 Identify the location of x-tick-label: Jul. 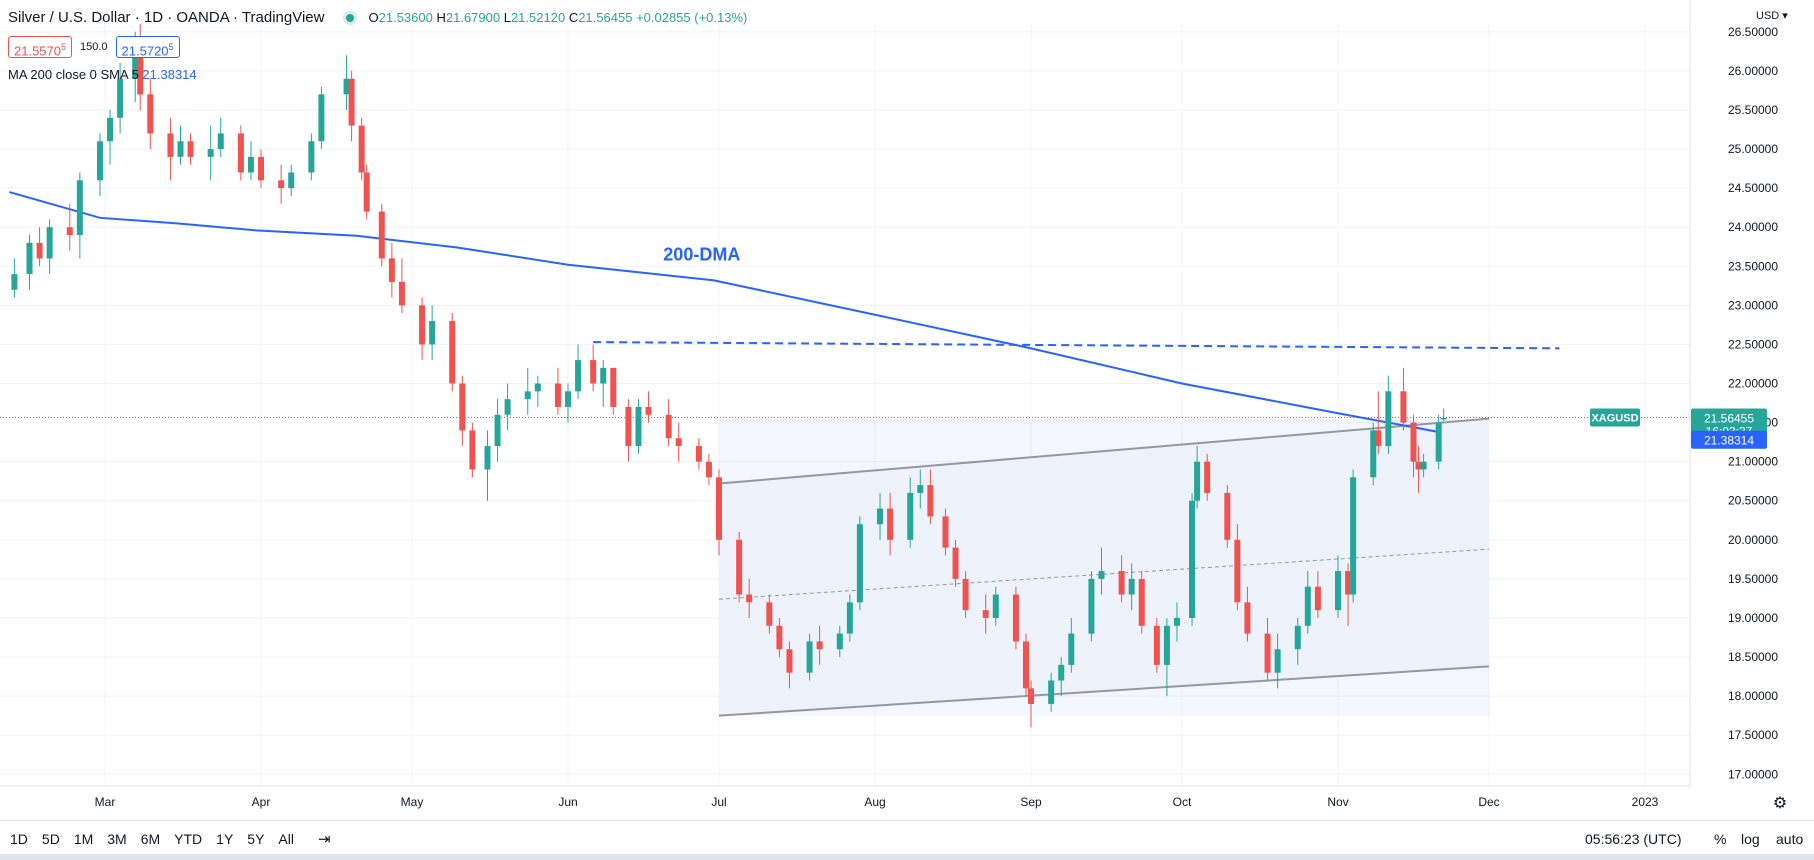
(718, 802).